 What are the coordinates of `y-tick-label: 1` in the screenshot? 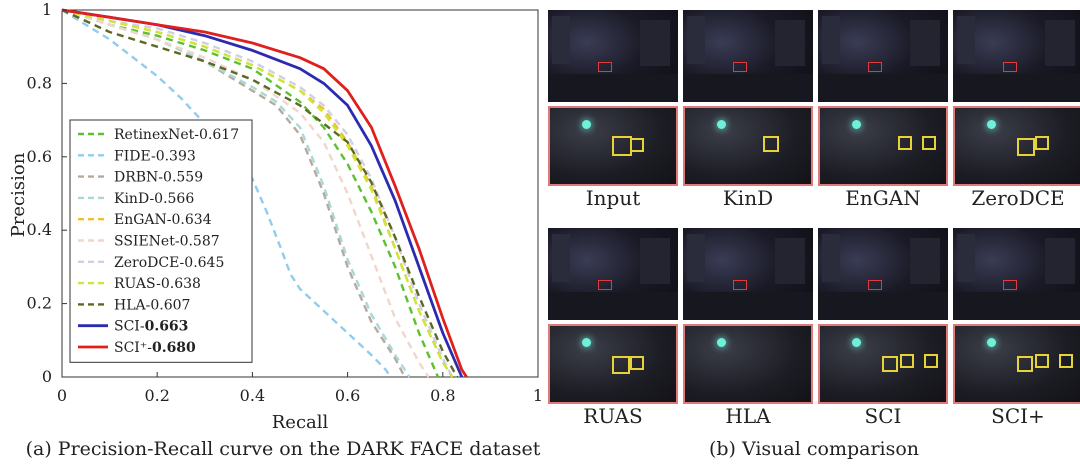 It's located at (47, 9).